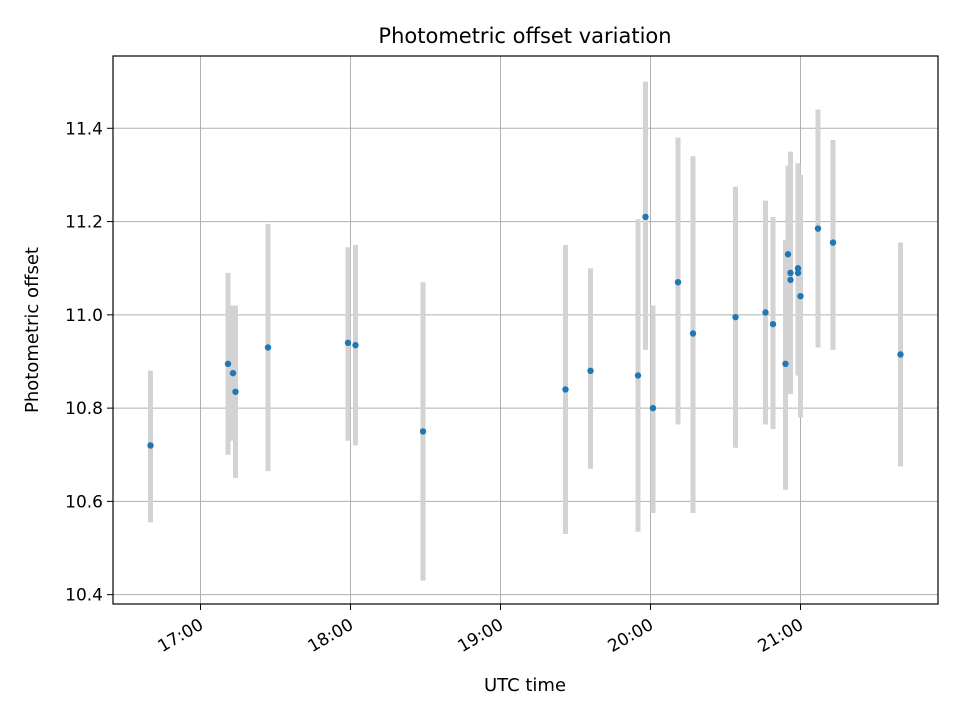 The height and width of the screenshot is (720, 960). I want to click on y-tick-label: 10.6, so click(84, 502).